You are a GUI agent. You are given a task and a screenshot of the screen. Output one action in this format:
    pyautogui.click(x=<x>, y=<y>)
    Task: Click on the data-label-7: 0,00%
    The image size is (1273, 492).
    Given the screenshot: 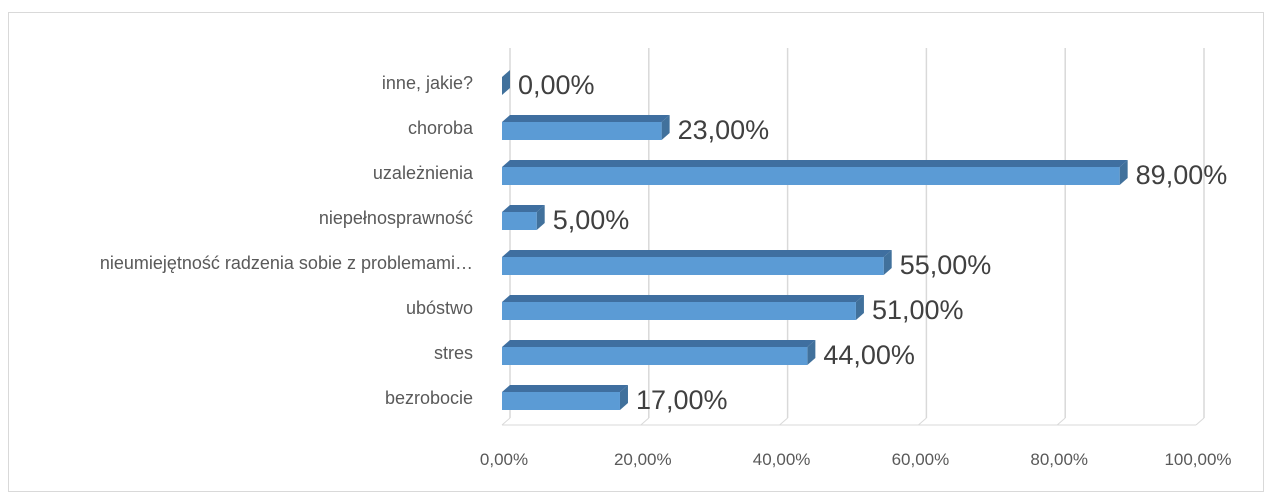 What is the action you would take?
    pyautogui.click(x=556, y=85)
    